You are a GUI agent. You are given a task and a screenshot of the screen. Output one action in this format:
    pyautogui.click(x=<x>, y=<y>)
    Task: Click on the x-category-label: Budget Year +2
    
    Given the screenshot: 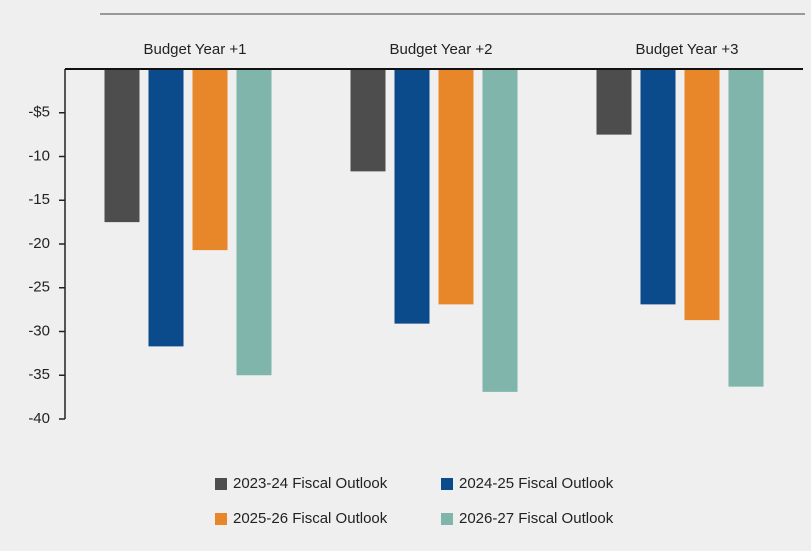 What is the action you would take?
    pyautogui.click(x=440, y=49)
    